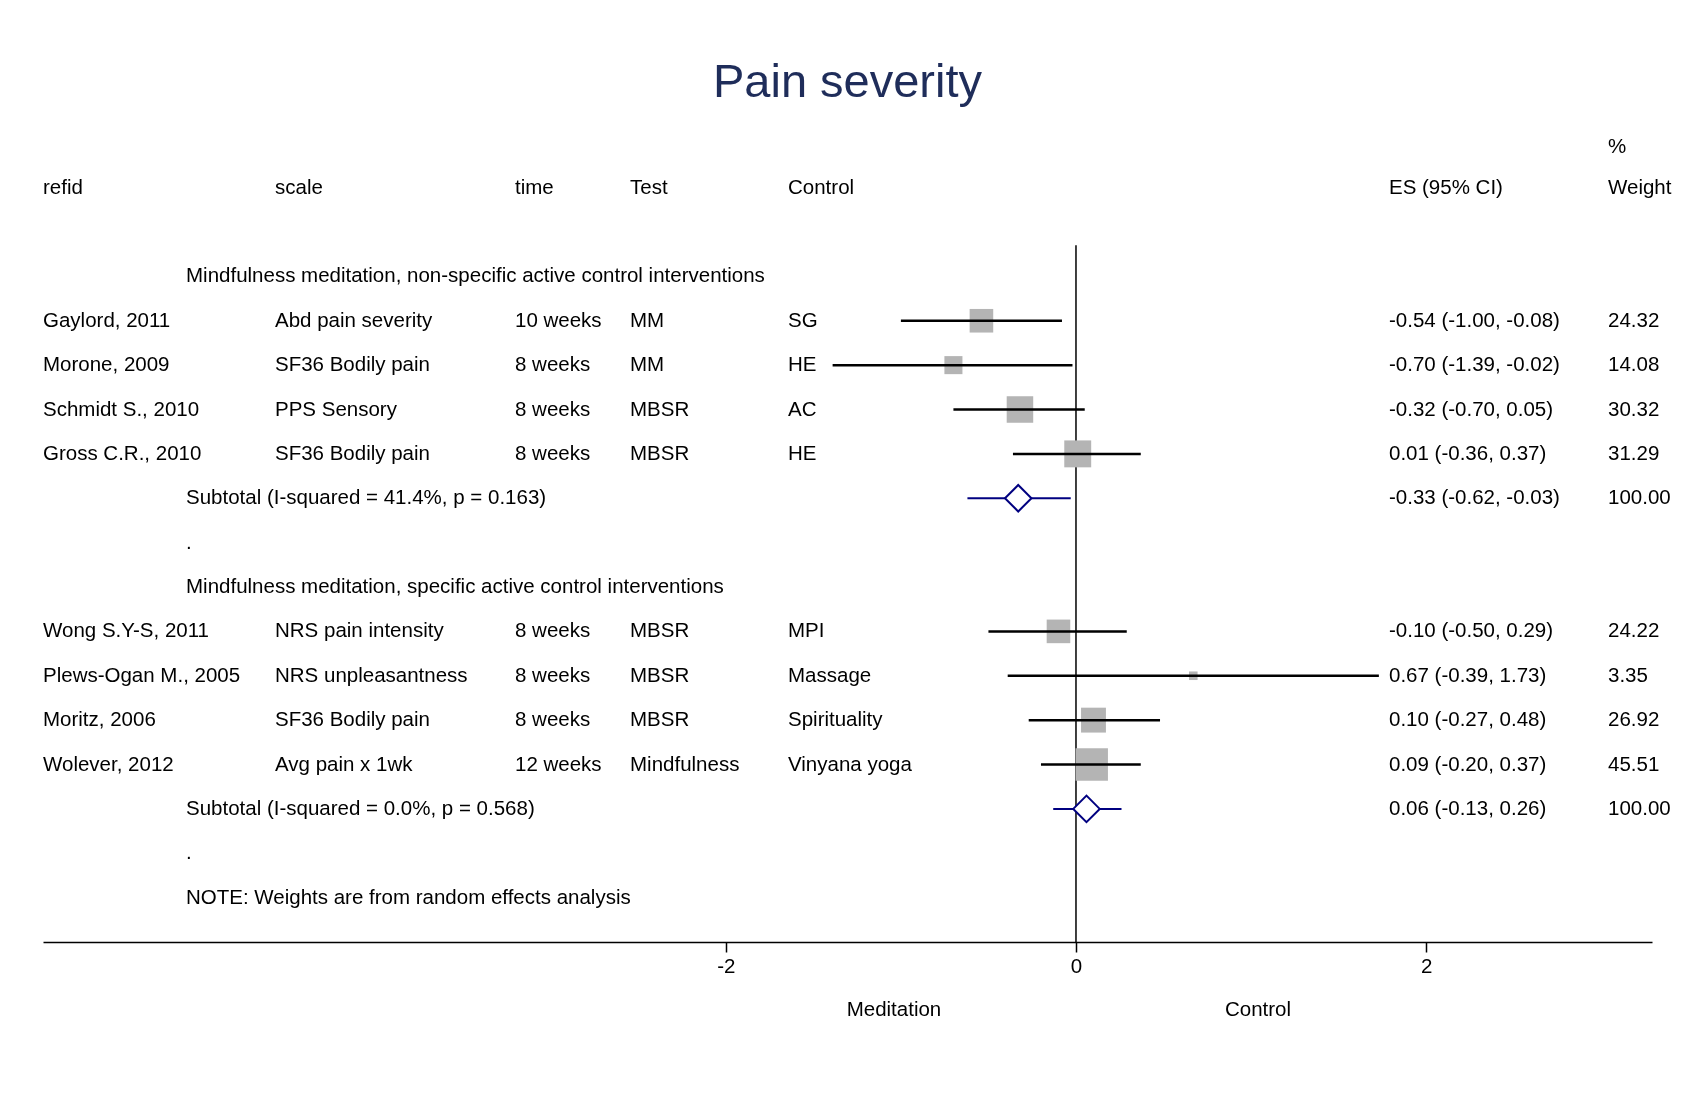 Image resolution: width=1699 pixels, height=1114 pixels. Describe the element at coordinates (354, 319) in the screenshot. I see `annotation: Abd pain severity` at that location.